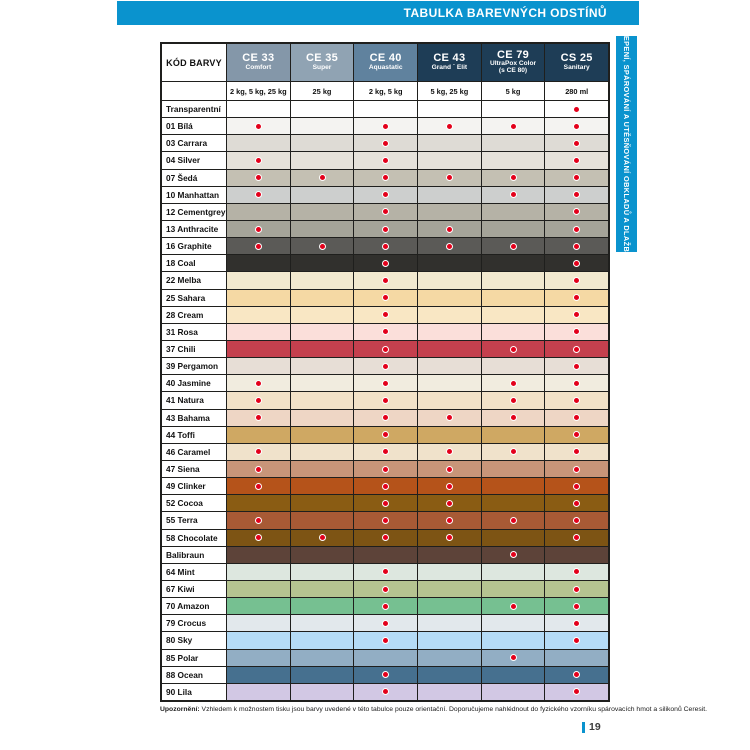 The width and height of the screenshot is (750, 750). I want to click on row-label-cell: 22 Melba, so click(194, 280).